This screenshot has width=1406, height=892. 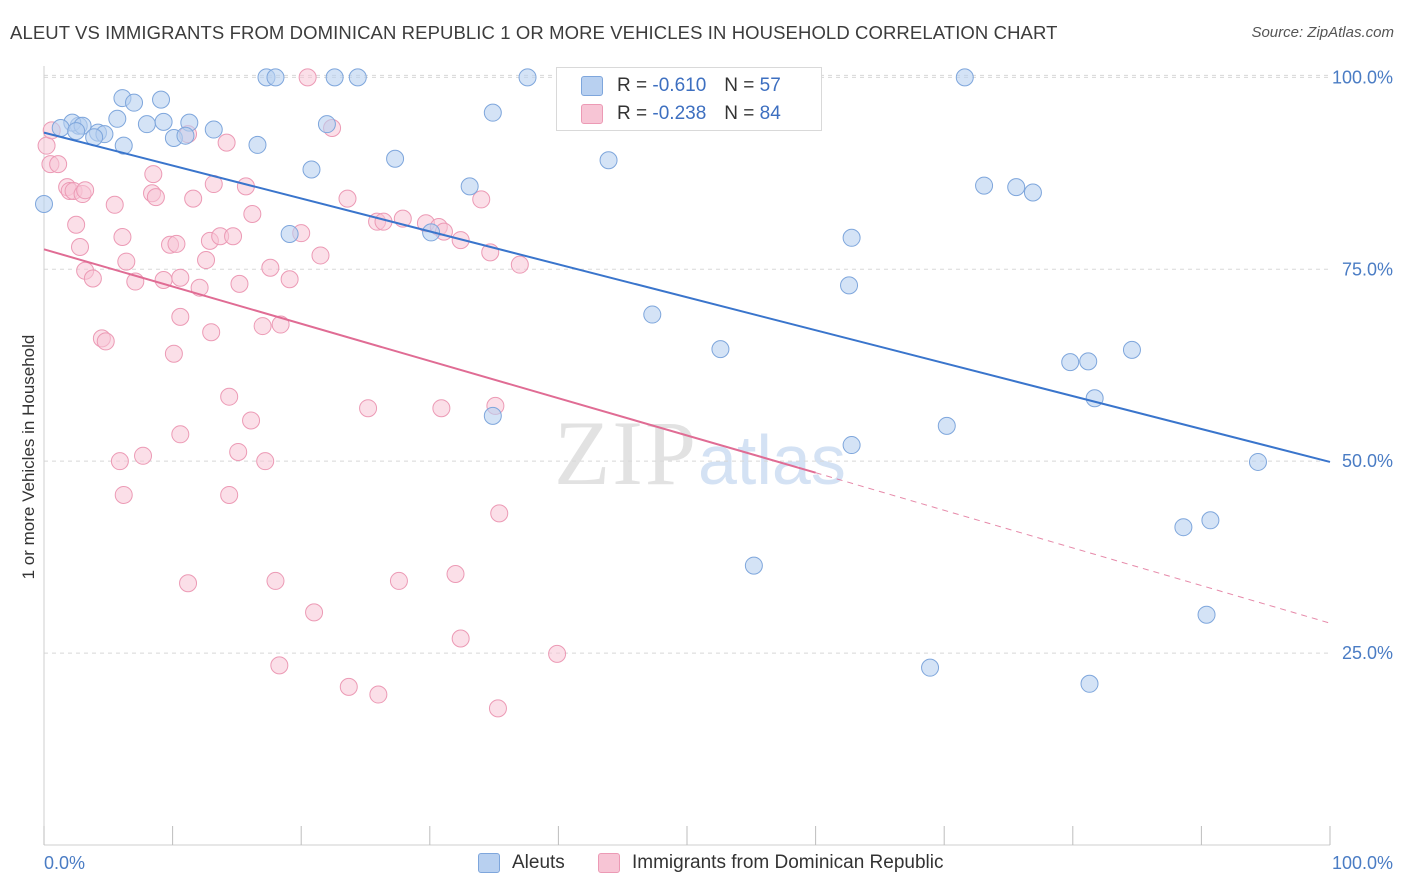 I want to click on watermark: ZIPatlas, so click(x=700, y=453).